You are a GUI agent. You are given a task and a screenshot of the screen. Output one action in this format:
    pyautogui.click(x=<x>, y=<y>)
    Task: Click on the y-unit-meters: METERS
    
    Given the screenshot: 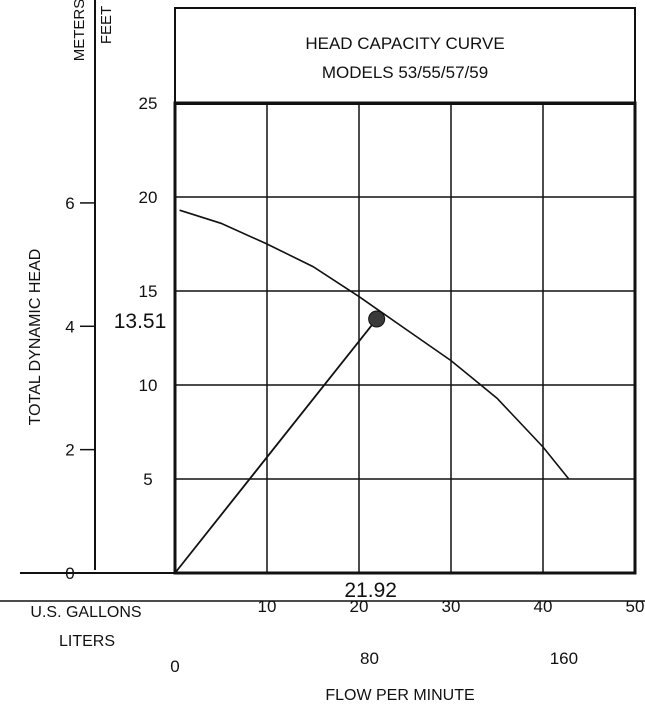 What is the action you would take?
    pyautogui.click(x=79, y=30)
    